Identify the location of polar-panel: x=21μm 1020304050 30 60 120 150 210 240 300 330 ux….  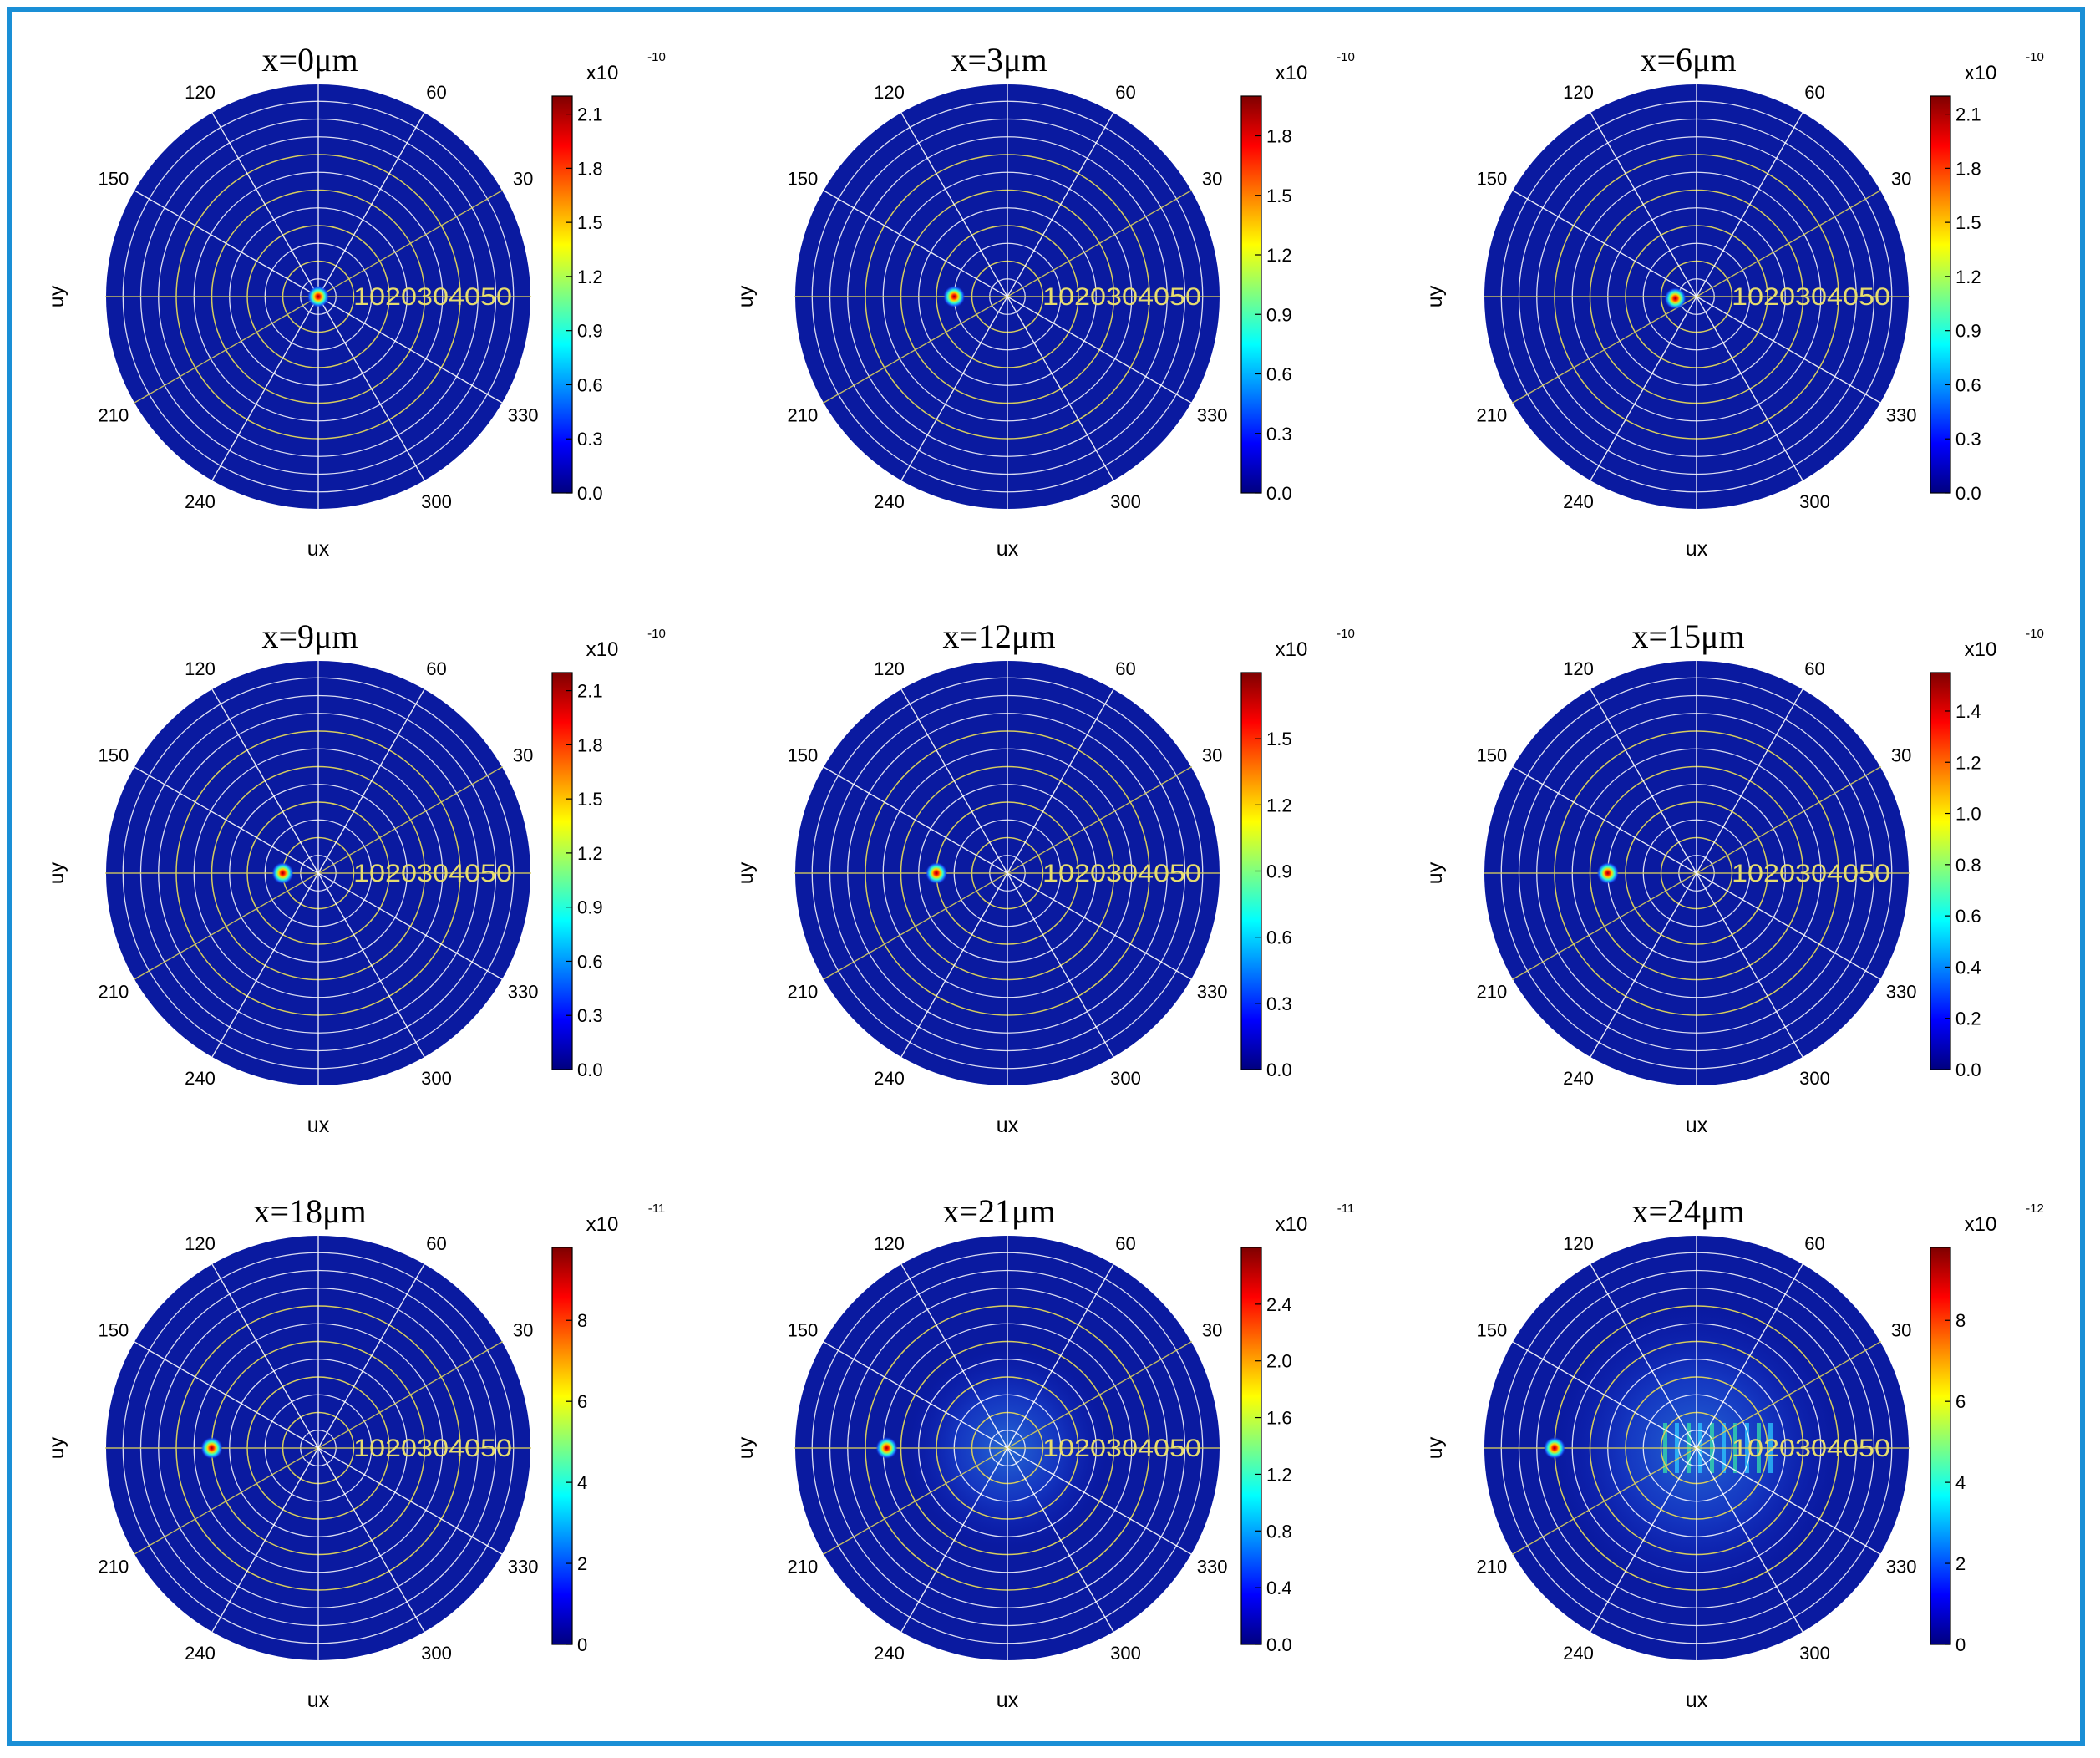
(1044, 1452).